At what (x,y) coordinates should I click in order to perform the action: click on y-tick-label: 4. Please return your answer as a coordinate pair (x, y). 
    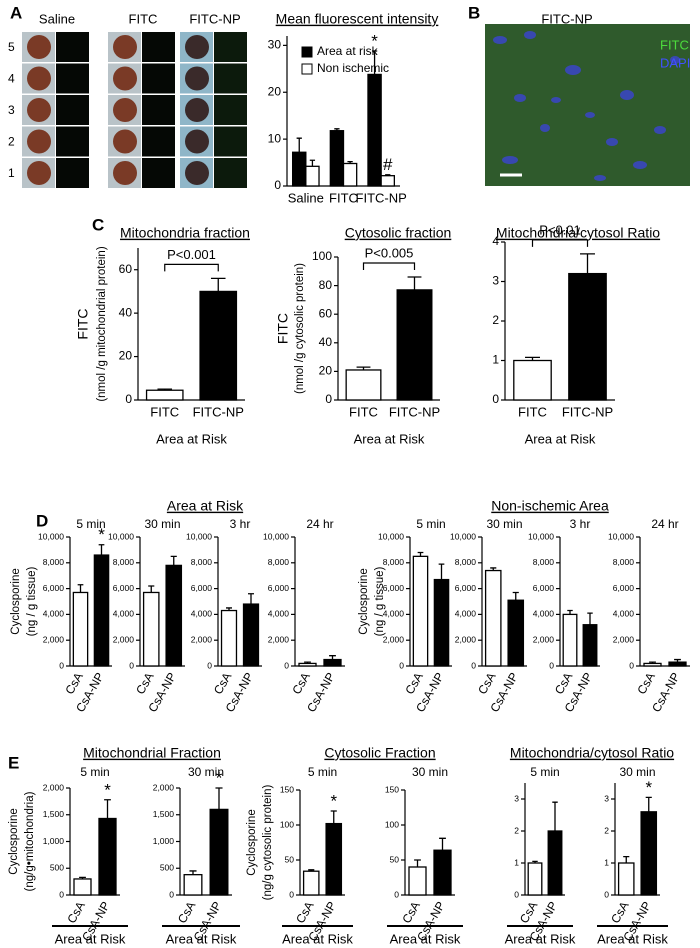
    Looking at the image, I should click on (495, 241).